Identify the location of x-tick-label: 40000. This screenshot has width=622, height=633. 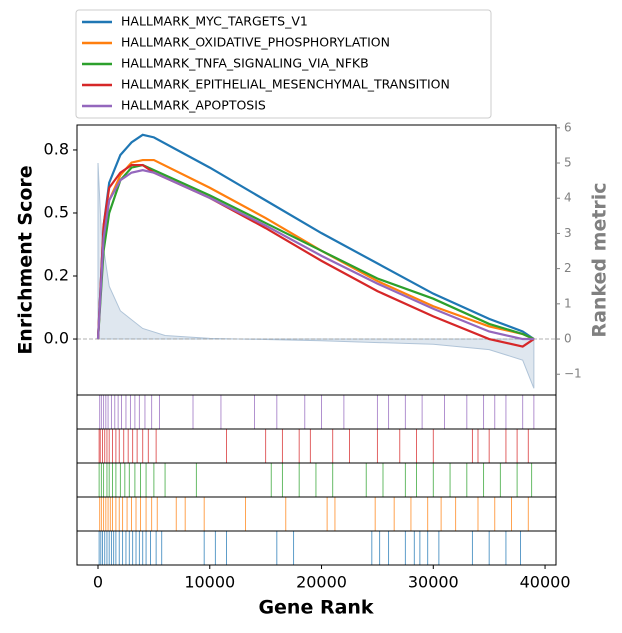
(545, 582).